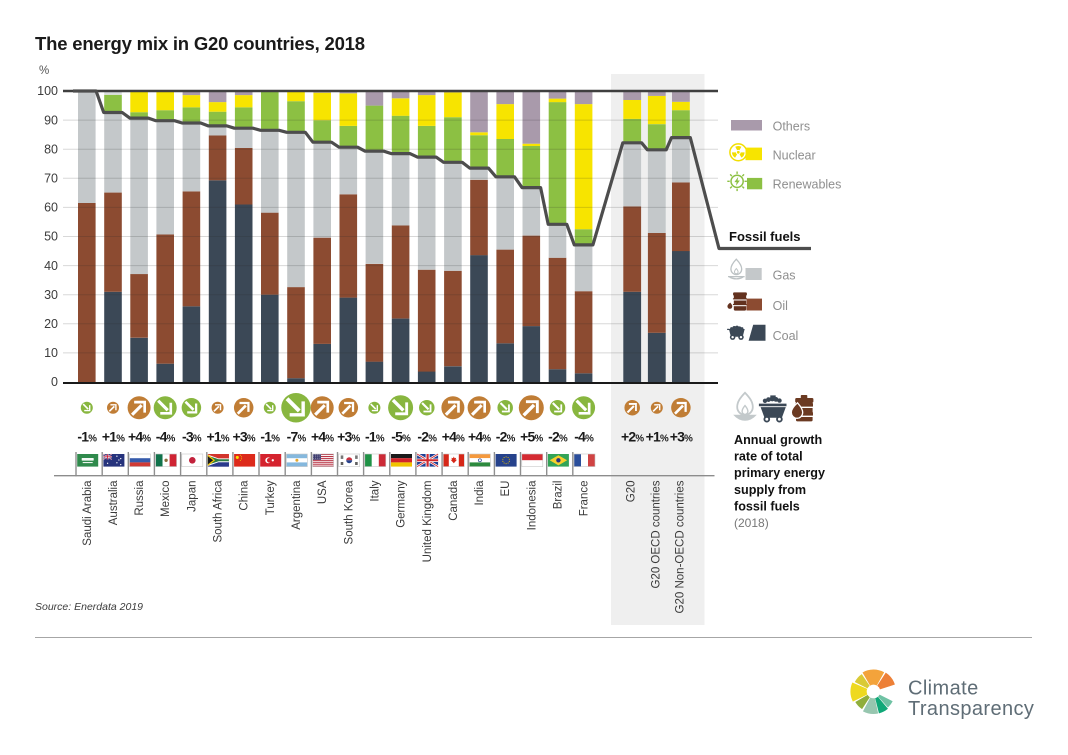 The image size is (1068, 755). Describe the element at coordinates (51, 266) in the screenshot. I see `svg-text: 40` at that location.